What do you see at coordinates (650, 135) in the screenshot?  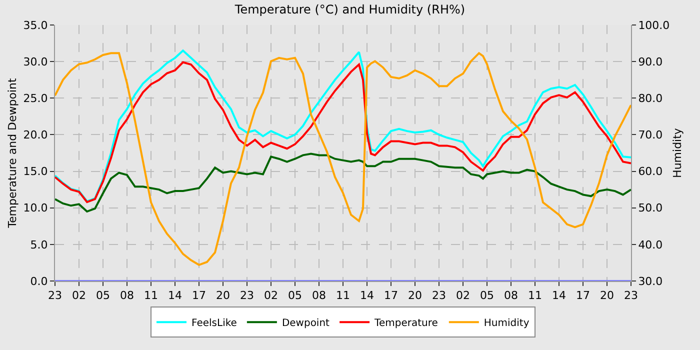 I see `y2-tick-label: 70.0` at bounding box center [650, 135].